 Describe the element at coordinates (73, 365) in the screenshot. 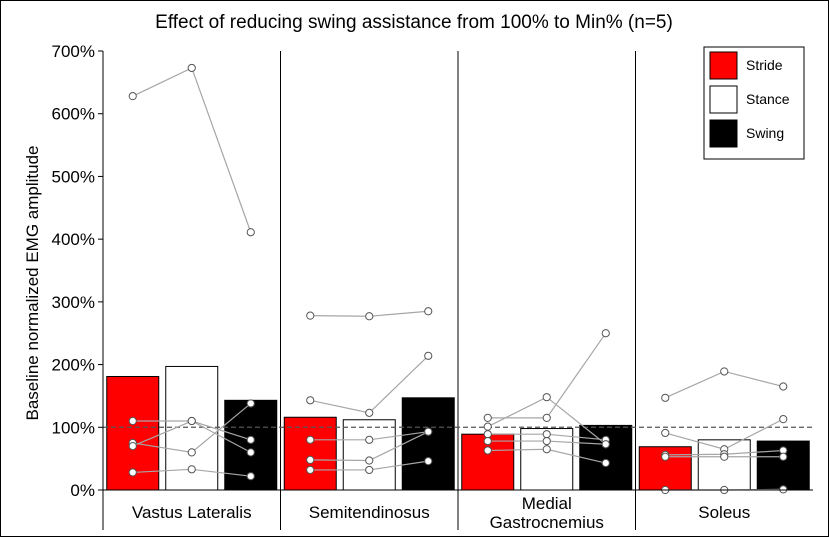

I see `y-tick-label: 200%` at that location.